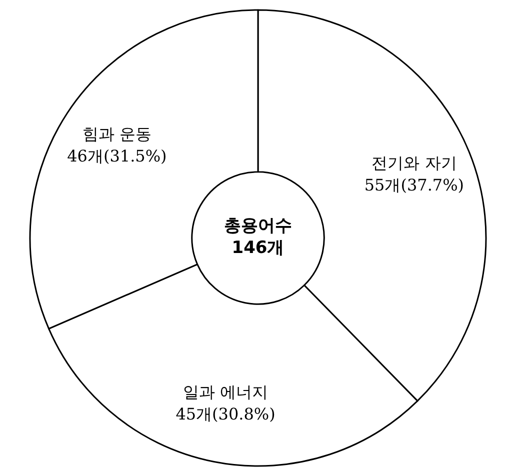  What do you see at coordinates (117, 156) in the screenshot?
I see `data-label: 46개(31.5%)` at bounding box center [117, 156].